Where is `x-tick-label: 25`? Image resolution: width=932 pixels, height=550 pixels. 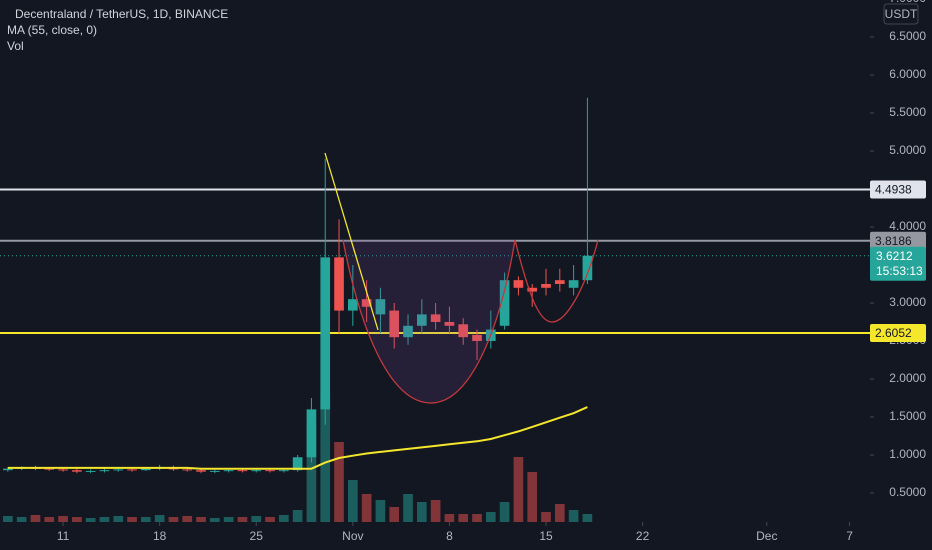 x-tick-label: 25 is located at coordinates (257, 536).